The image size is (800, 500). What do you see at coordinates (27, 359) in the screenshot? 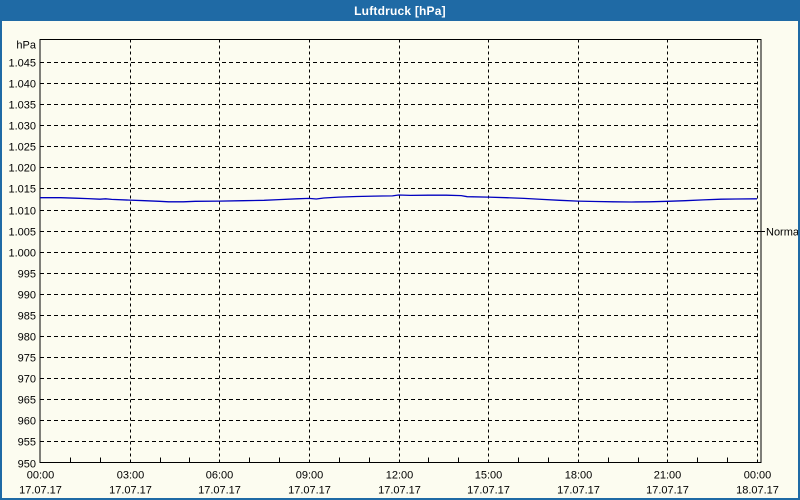
I see `y-tick-label: 975` at bounding box center [27, 359].